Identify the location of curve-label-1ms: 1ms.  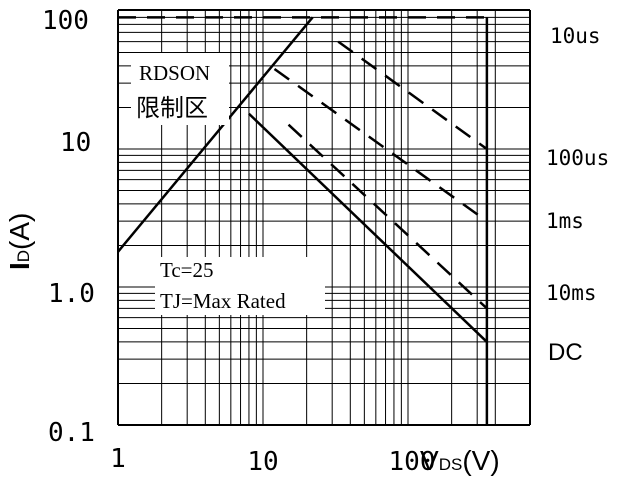
(565, 221).